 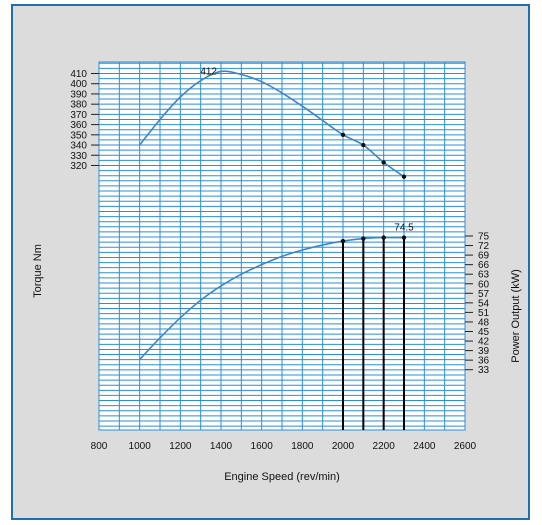 What do you see at coordinates (78, 146) in the screenshot?
I see `y-left-tick-label: 340` at bounding box center [78, 146].